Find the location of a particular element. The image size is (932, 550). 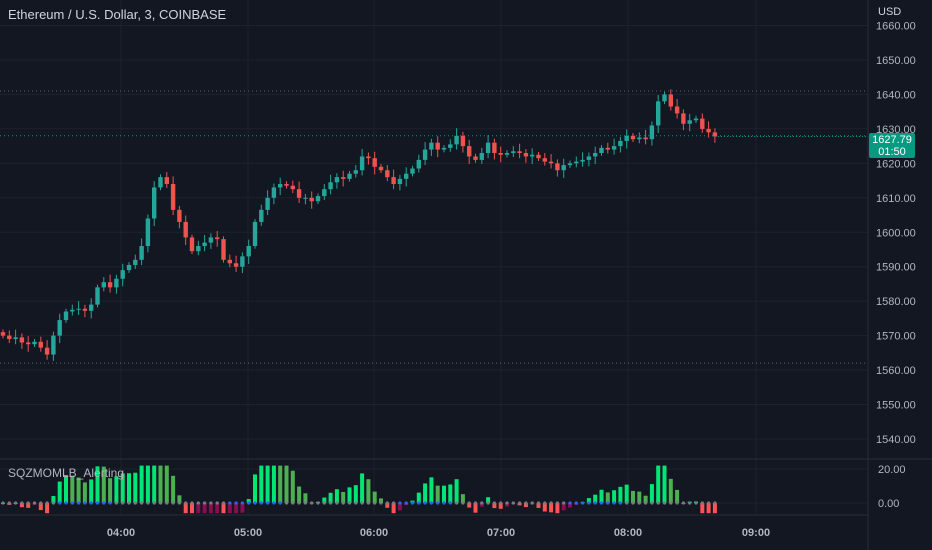

last-price-countdown: 01:50 is located at coordinates (892, 152).